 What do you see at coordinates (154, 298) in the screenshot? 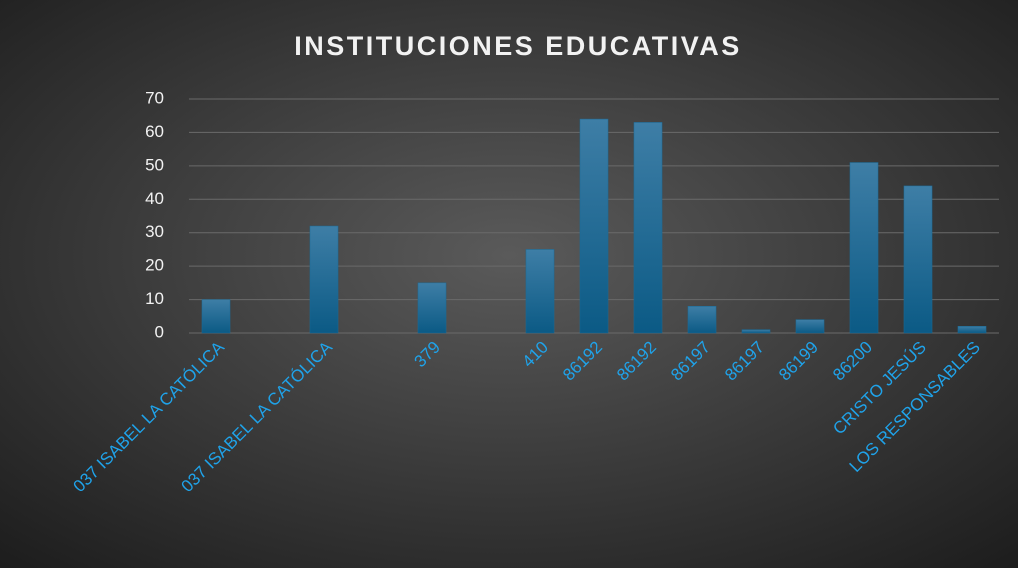
I see `y-tick-label: 10` at bounding box center [154, 298].